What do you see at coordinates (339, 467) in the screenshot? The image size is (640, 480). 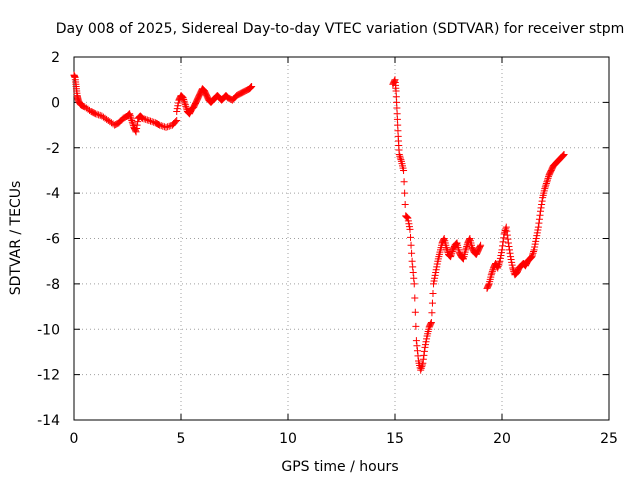 I see `x-axis-title: GPS time / hours` at bounding box center [339, 467].